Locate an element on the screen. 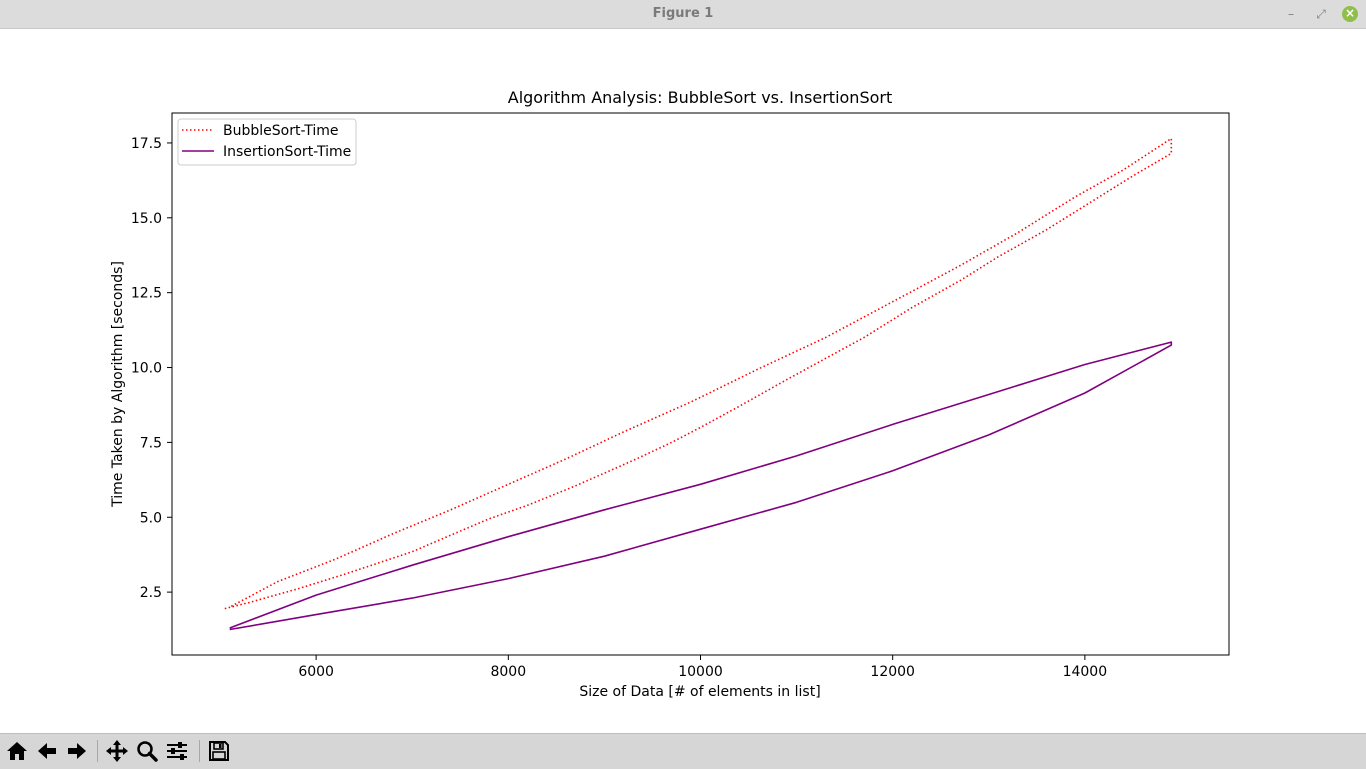 The image size is (1366, 769). maximize-button: ⤢ is located at coordinates (1321, 14).